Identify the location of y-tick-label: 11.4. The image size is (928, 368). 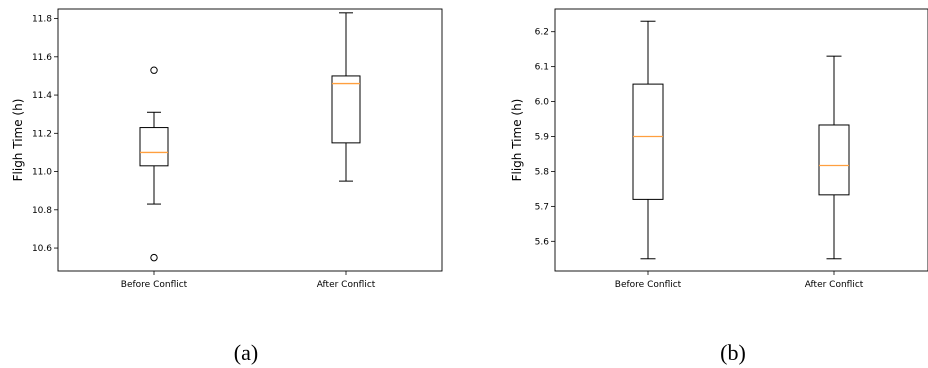
(42, 96).